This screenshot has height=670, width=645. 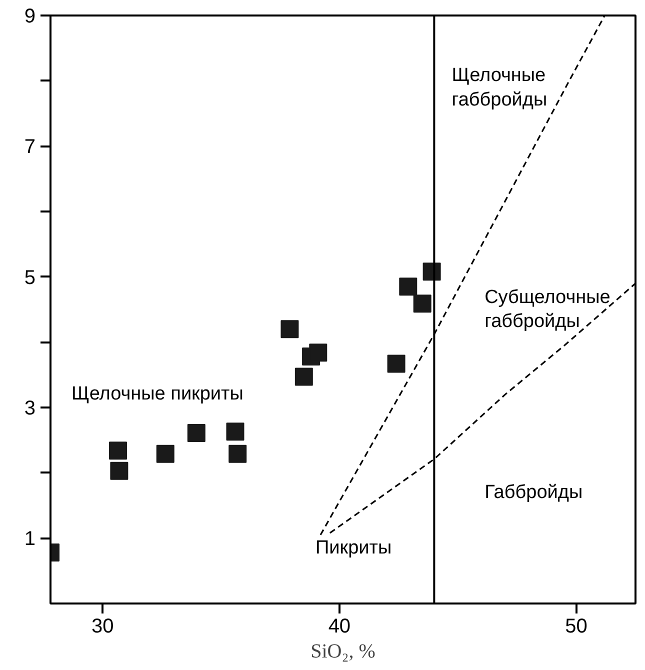 I want to click on y-tick-label: 3, so click(x=30, y=409).